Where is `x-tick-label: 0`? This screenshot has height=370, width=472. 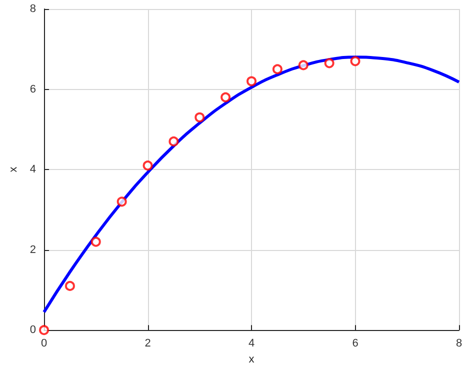 x-tick-label: 0 is located at coordinates (44, 344).